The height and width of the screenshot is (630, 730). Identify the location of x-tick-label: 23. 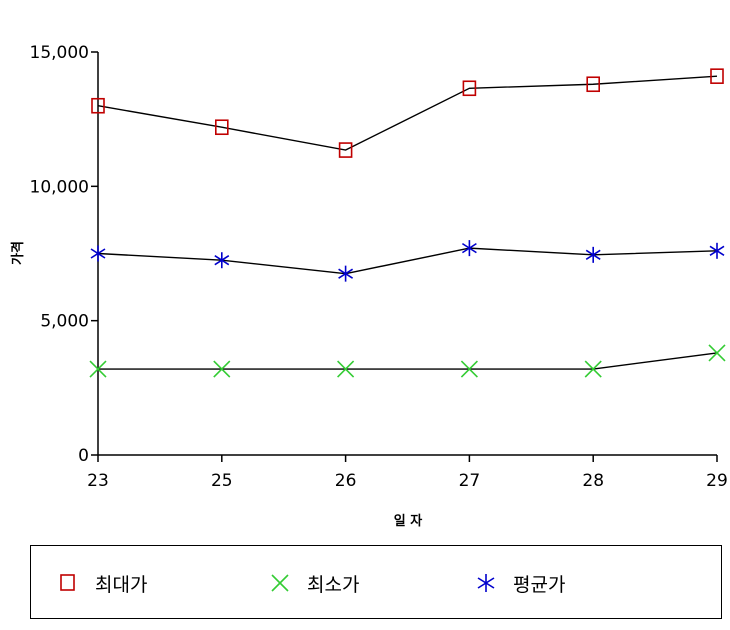
(98, 481).